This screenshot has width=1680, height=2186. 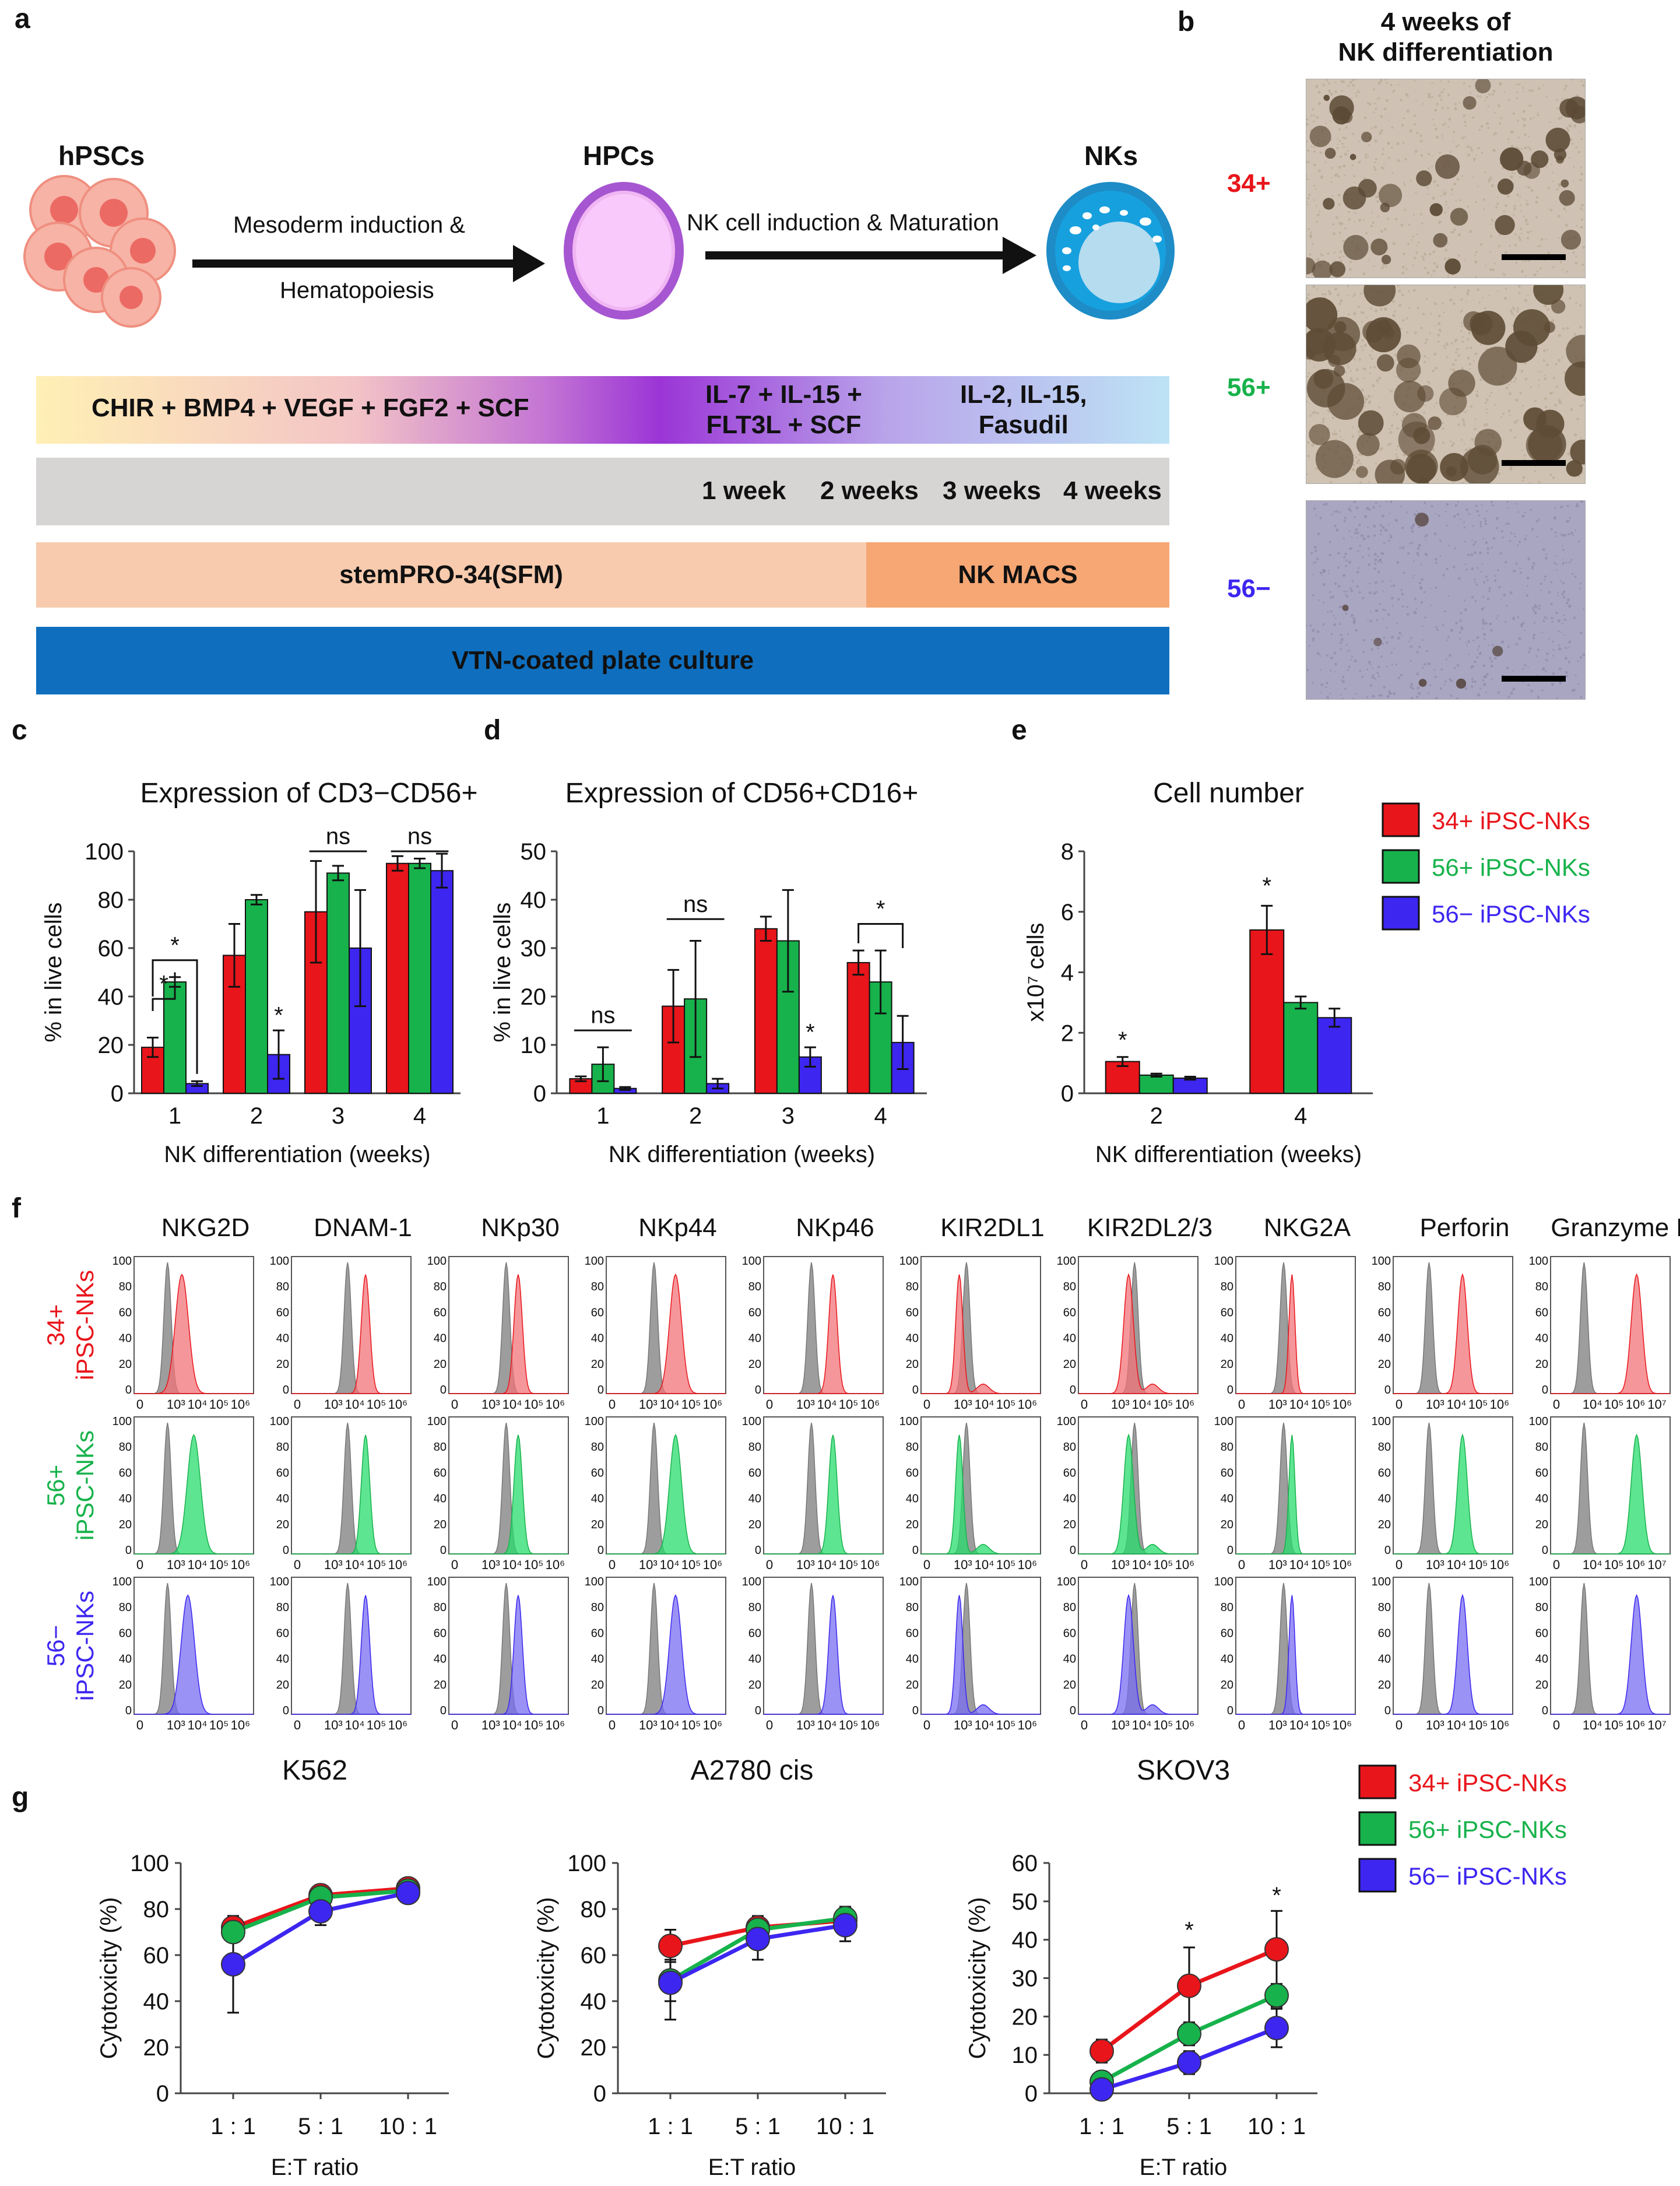 I want to click on data-point, so click(x=408, y=1893).